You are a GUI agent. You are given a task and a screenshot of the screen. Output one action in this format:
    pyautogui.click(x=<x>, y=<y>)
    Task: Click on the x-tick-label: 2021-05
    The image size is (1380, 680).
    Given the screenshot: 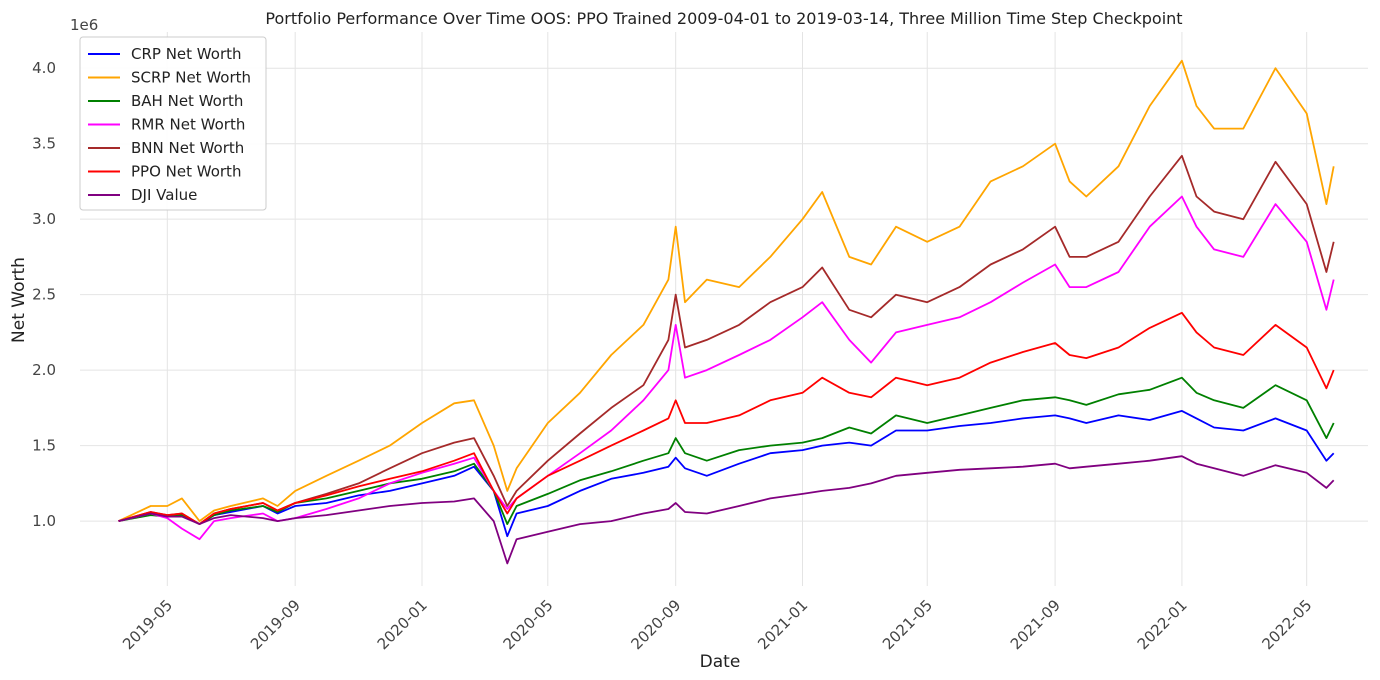 What is the action you would take?
    pyautogui.click(x=907, y=624)
    